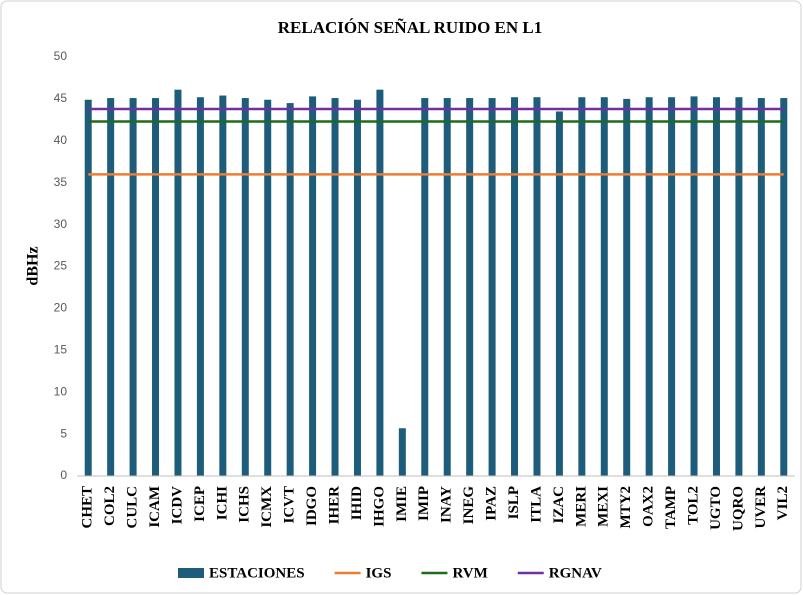 The width and height of the screenshot is (803, 595). Describe the element at coordinates (61, 140) in the screenshot. I see `y-tick-label: 40` at that location.